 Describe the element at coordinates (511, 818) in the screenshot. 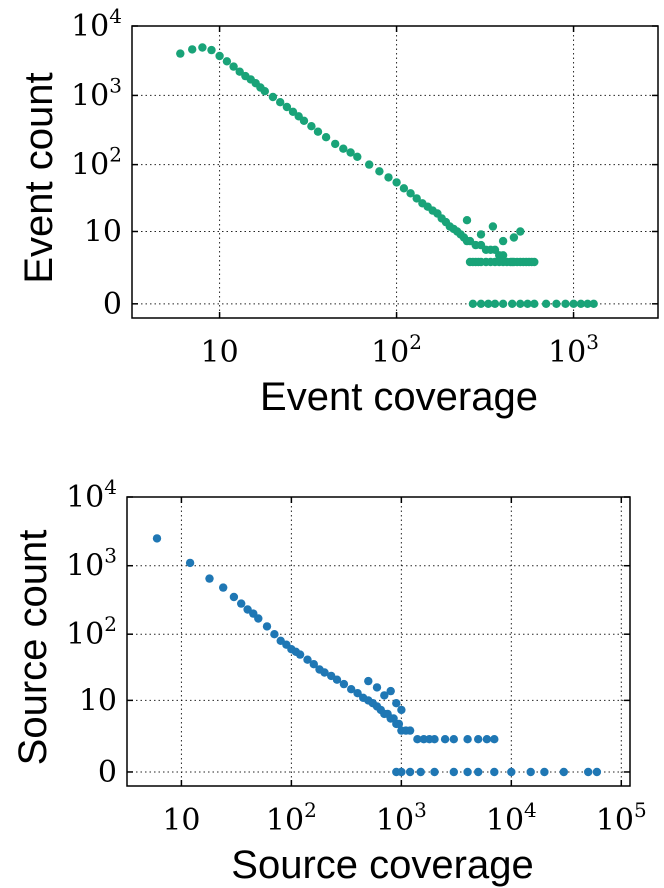

I see `x-tick-label: 10⁴` at that location.